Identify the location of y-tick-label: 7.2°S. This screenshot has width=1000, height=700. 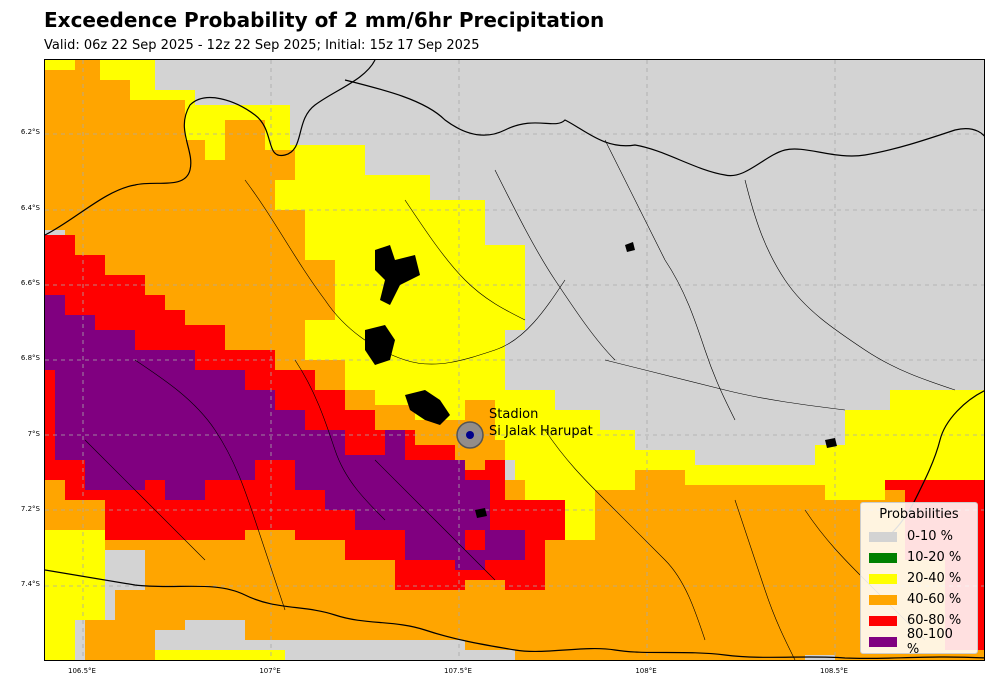
(30, 509).